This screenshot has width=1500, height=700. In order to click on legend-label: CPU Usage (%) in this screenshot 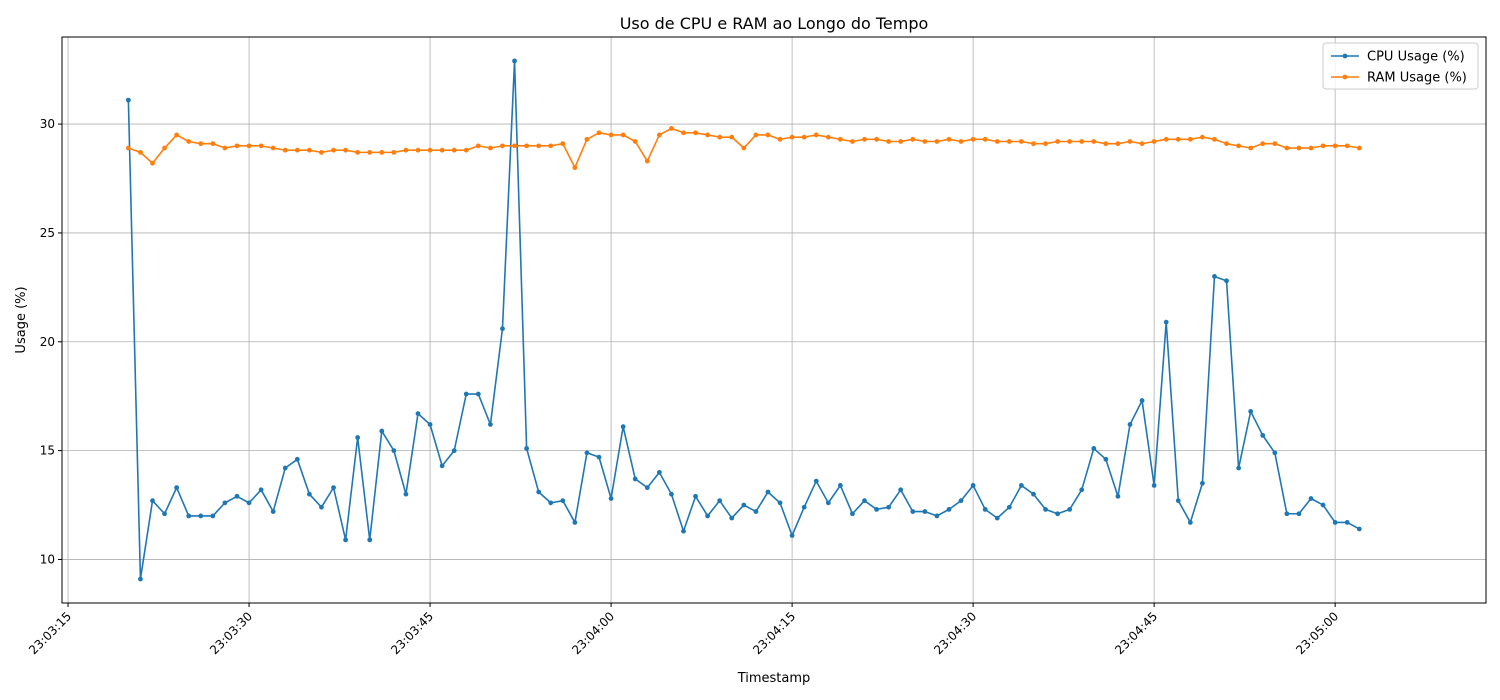, I will do `click(1416, 57)`.